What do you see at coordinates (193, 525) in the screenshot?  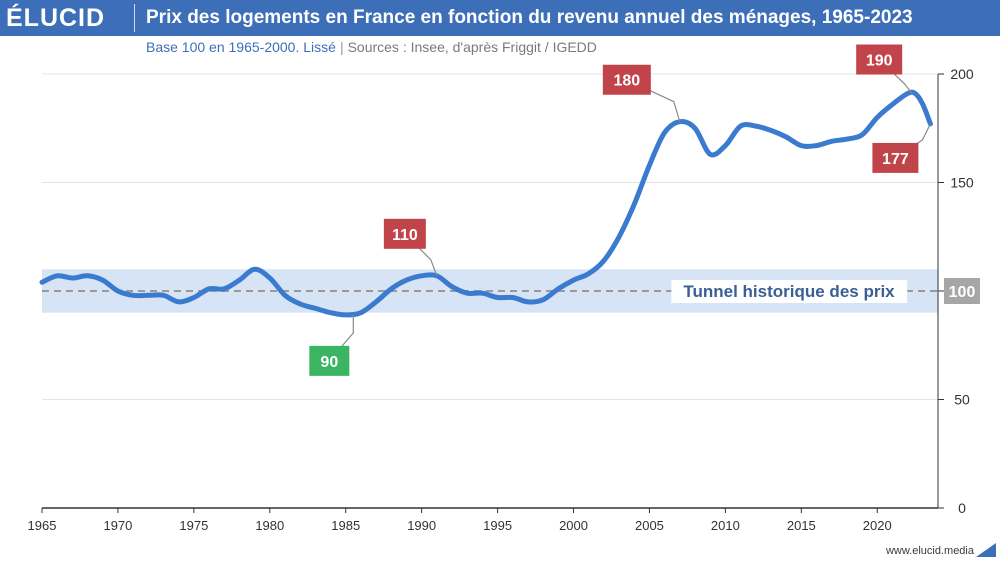 I see `x-tick-label: 1975` at bounding box center [193, 525].